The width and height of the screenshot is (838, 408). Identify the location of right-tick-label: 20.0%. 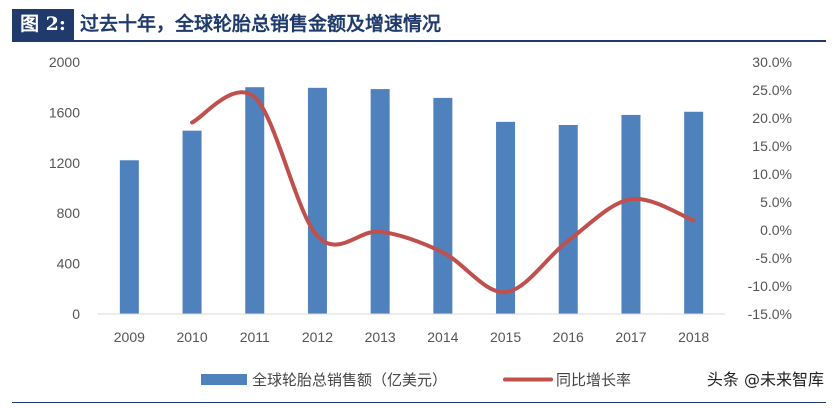
(772, 118).